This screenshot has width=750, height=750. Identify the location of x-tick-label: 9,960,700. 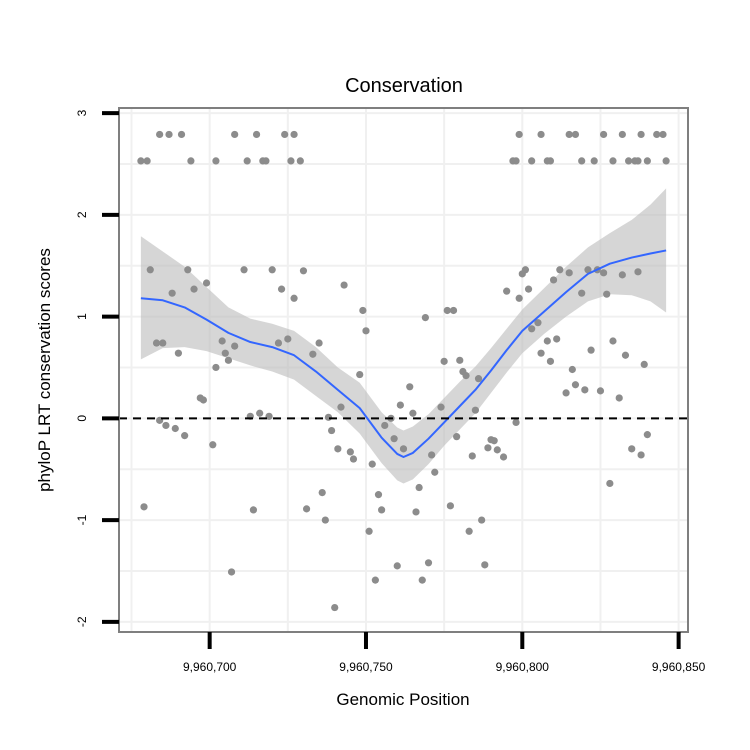
(210, 667).